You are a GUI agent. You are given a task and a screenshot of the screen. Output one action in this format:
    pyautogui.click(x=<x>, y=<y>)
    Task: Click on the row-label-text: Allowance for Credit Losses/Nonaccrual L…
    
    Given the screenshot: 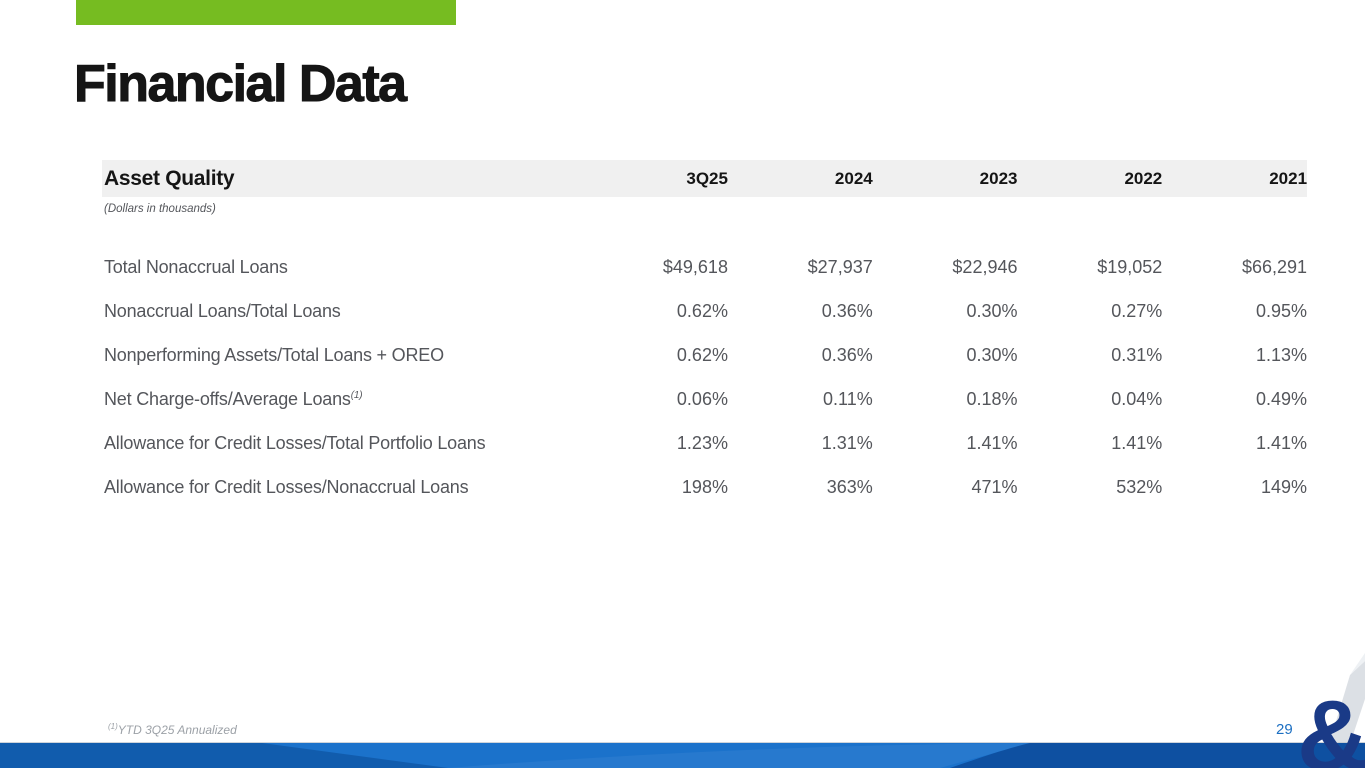 What is the action you would take?
    pyautogui.click(x=286, y=486)
    